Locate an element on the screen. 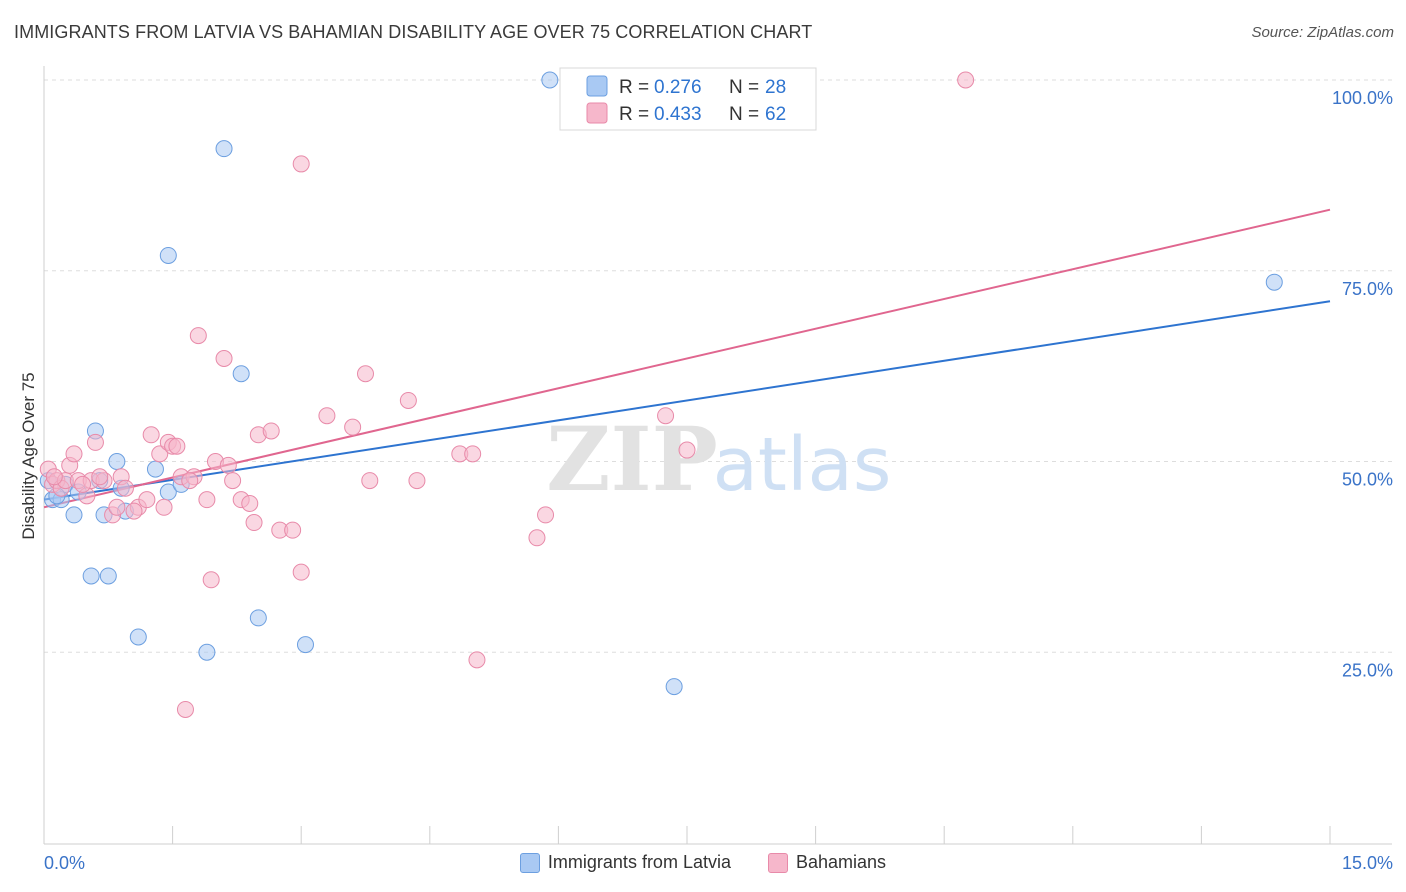 This screenshot has height=892, width=1406. x-tick-label: 15.0% is located at coordinates (1367, 863).